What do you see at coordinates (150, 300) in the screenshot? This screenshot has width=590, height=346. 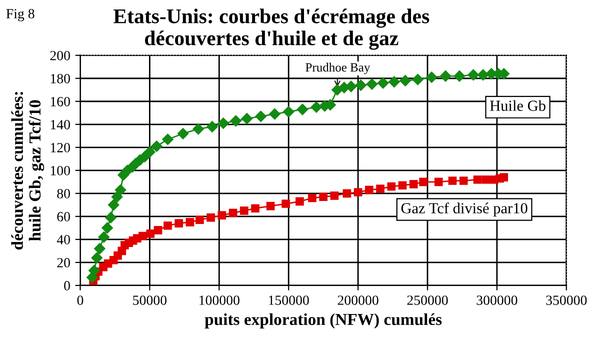 I see `x-tick-label: 50000` at bounding box center [150, 300].